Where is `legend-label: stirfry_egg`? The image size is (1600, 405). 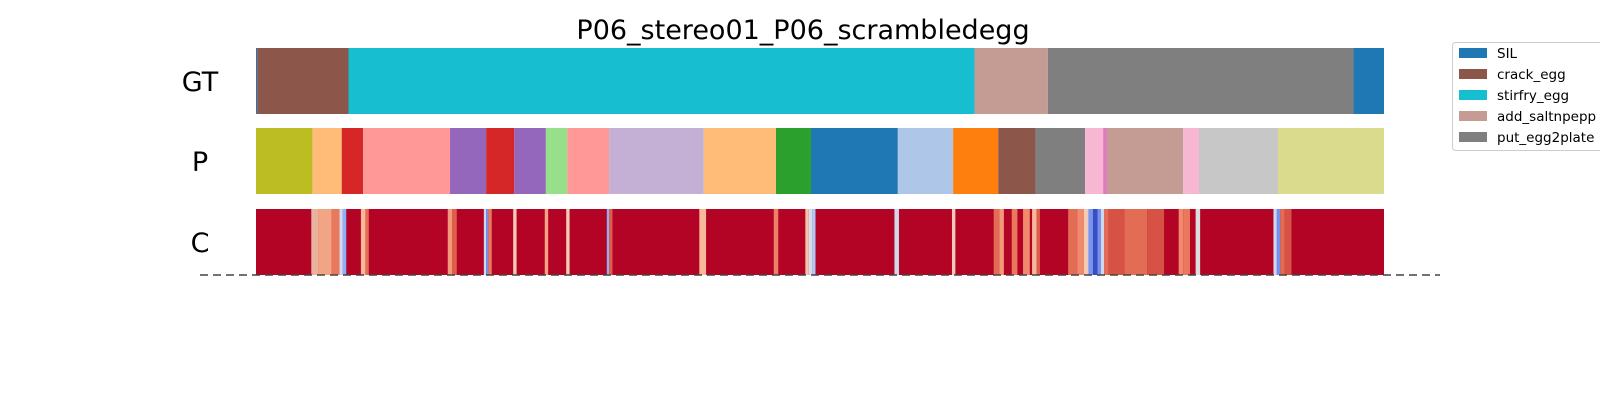
legend-label: stirfry_egg is located at coordinates (1533, 96).